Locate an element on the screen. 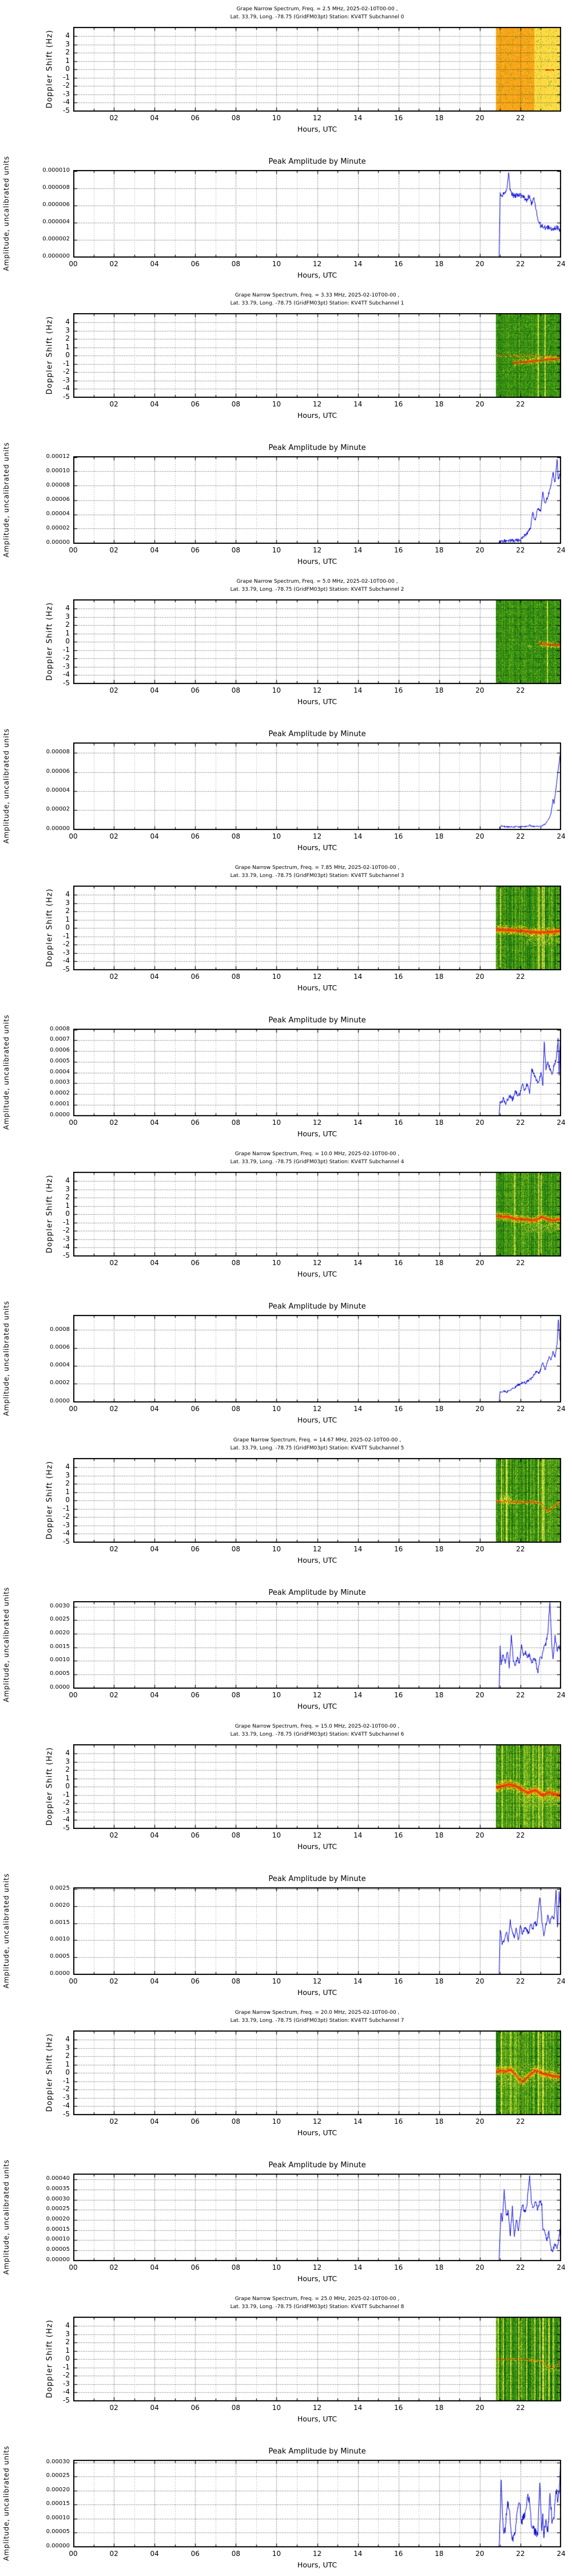  y-tick-label: 0.00030 is located at coordinates (58, 2198).